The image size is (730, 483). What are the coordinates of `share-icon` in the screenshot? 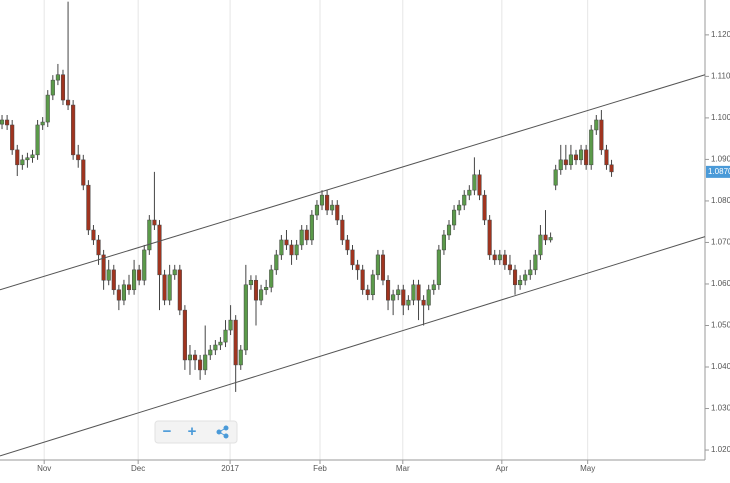 It's located at (222, 434).